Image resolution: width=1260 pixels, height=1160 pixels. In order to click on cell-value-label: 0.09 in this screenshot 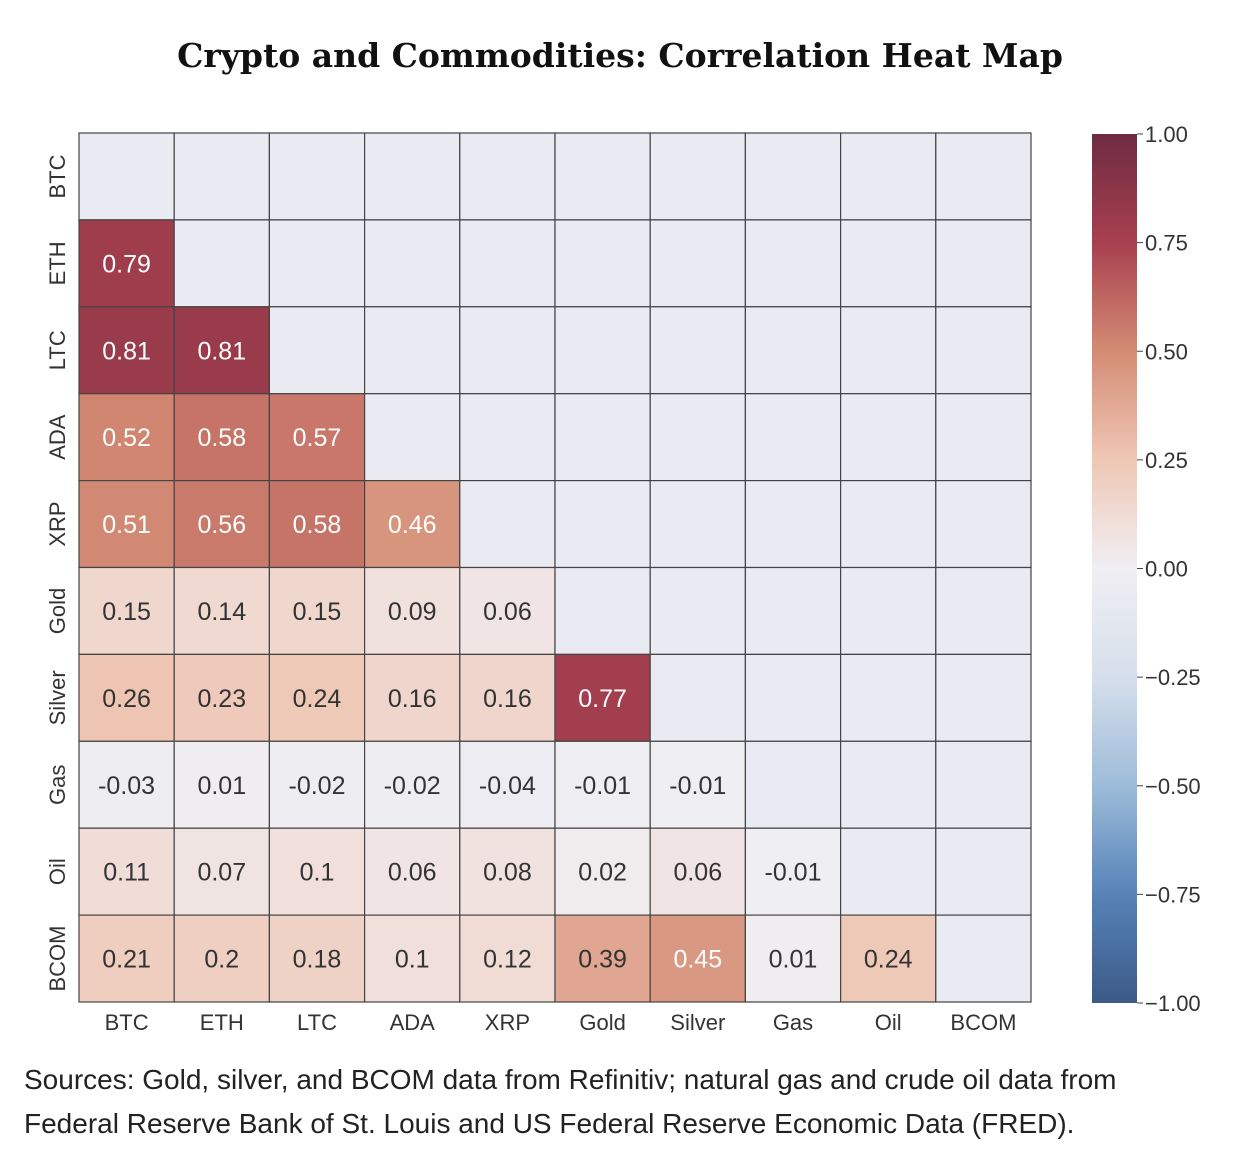, I will do `click(412, 612)`.